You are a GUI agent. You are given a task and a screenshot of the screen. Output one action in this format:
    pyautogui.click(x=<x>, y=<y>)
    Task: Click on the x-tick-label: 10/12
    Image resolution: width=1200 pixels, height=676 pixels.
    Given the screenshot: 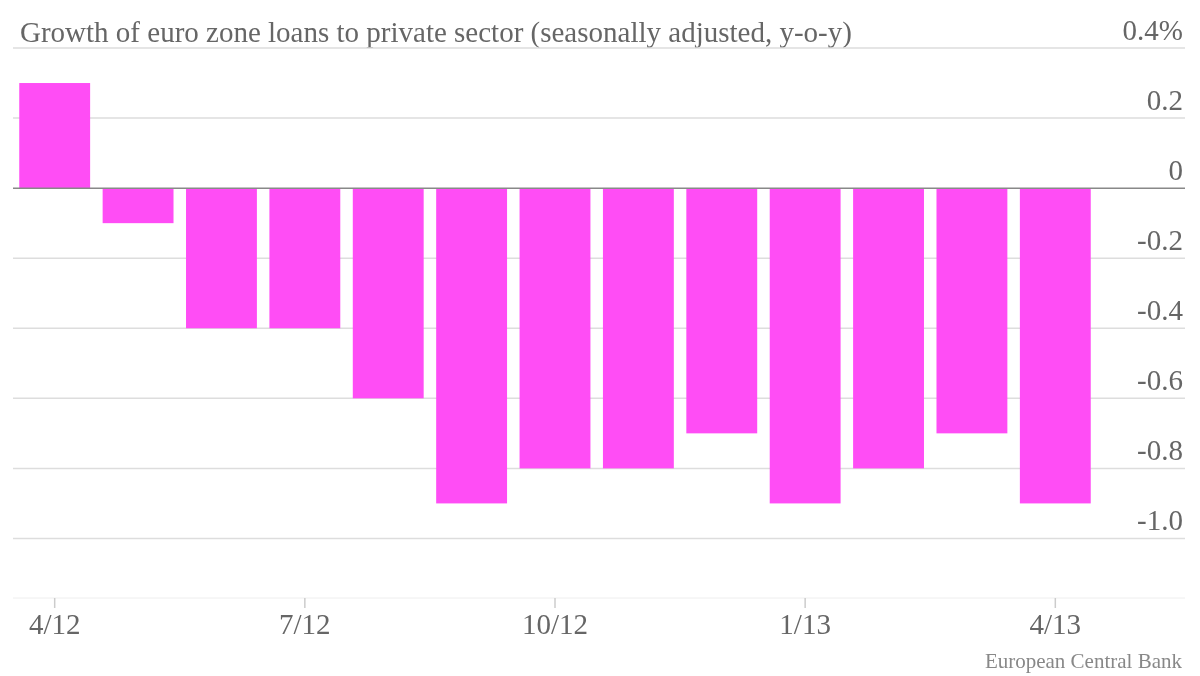 What is the action you would take?
    pyautogui.click(x=555, y=624)
    